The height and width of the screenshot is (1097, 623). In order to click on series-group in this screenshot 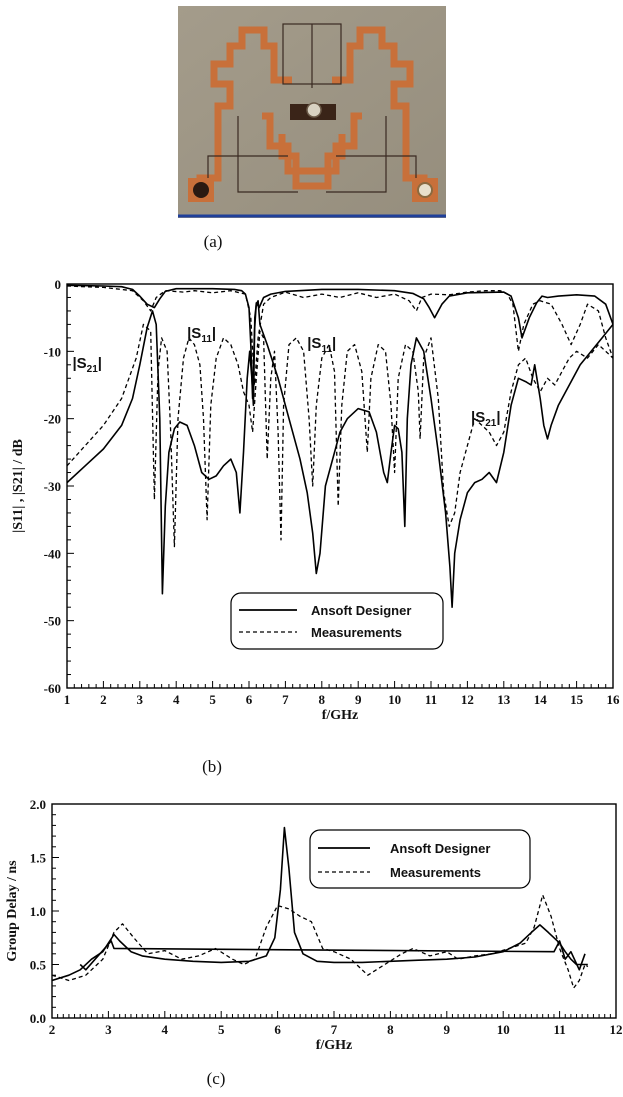, I will do `click(320, 907)`.